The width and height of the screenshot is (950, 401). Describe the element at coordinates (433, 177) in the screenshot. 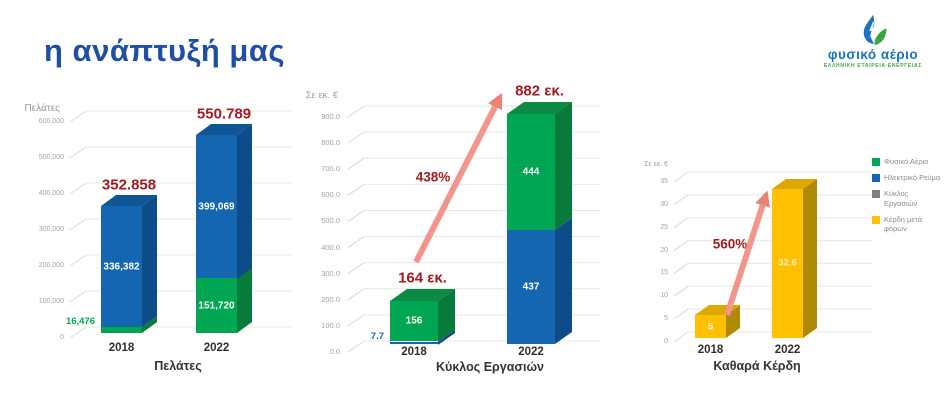

I see `growth-percent-label: 438%` at that location.